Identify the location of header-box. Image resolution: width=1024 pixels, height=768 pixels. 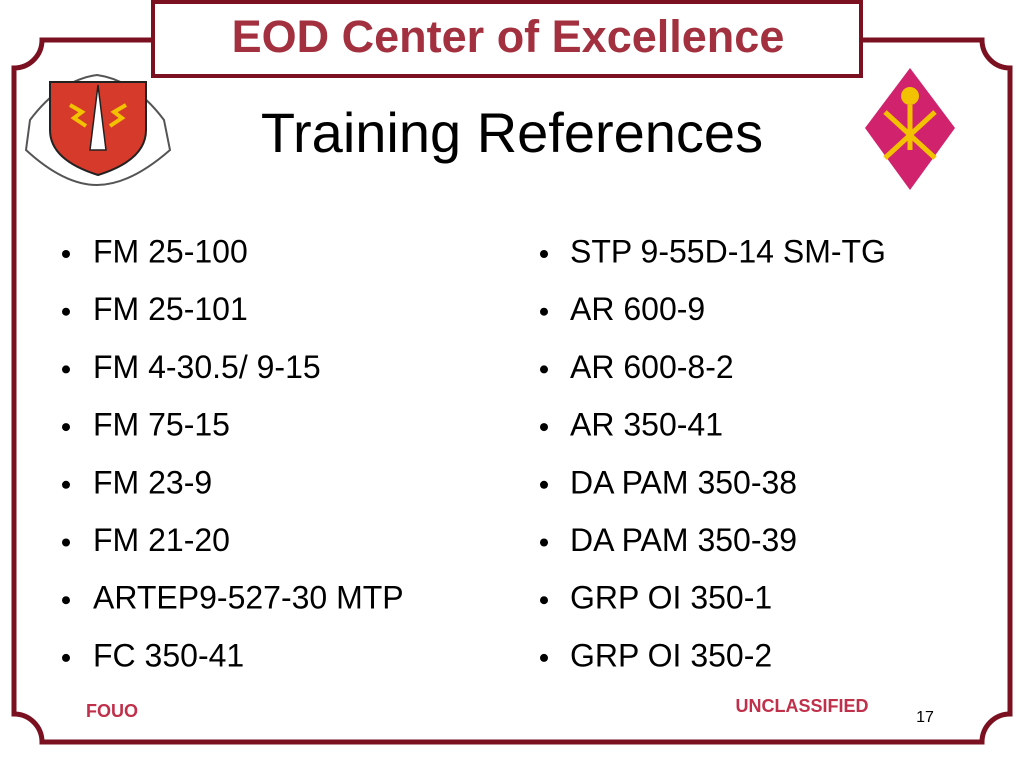
(507, 39).